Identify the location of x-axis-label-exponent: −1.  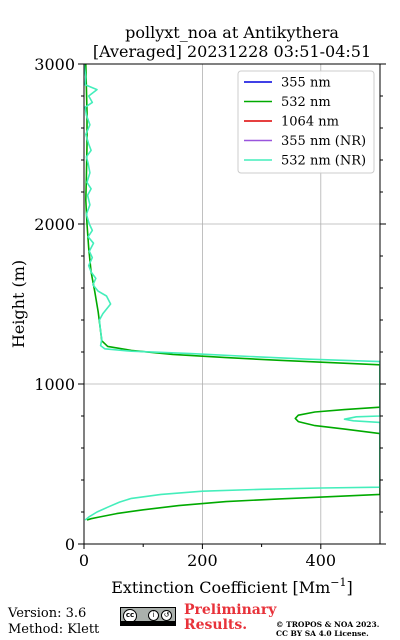
(338, 582).